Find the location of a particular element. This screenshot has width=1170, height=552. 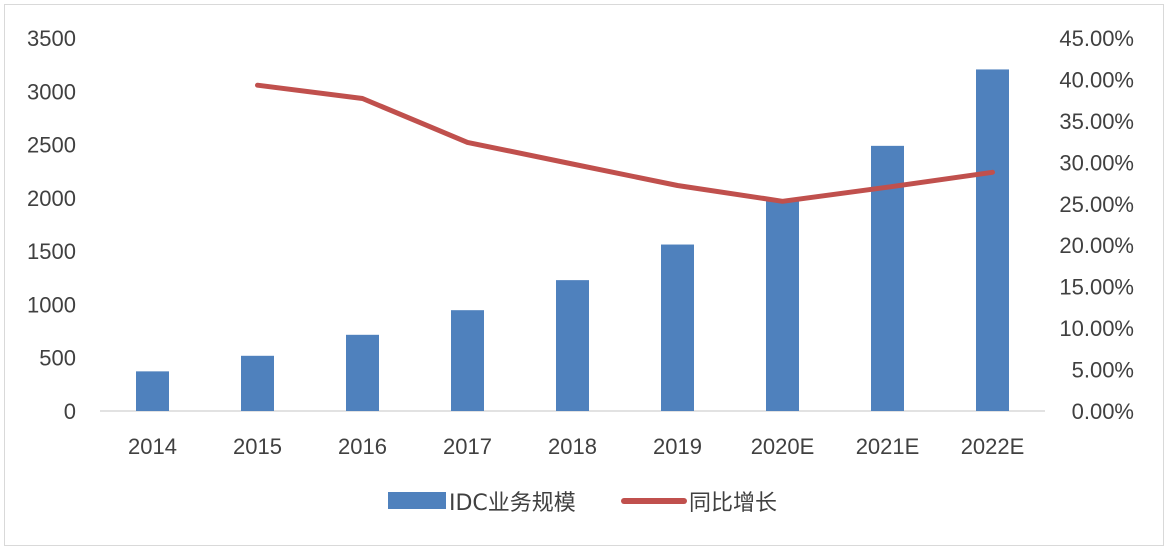

left-tick-label: 2000 is located at coordinates (51, 198).